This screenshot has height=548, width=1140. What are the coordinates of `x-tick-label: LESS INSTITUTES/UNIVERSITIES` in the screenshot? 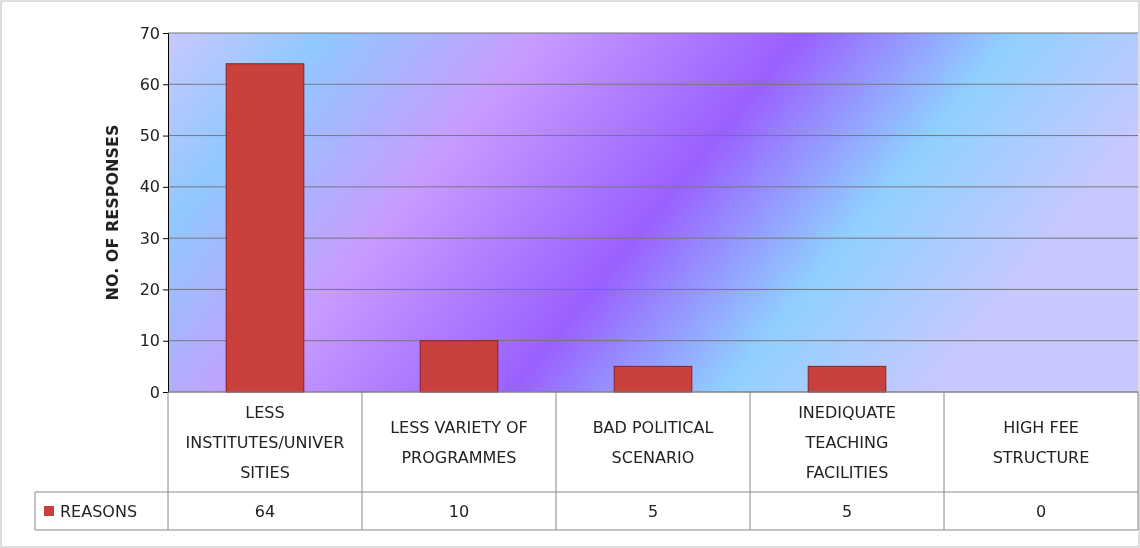 It's located at (265, 442).